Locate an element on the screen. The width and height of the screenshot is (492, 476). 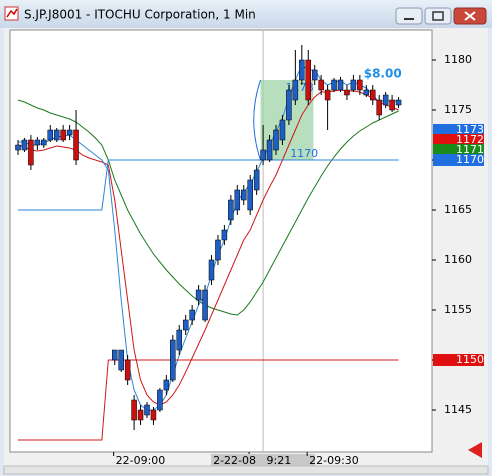
app-icon is located at coordinates (11, 13).